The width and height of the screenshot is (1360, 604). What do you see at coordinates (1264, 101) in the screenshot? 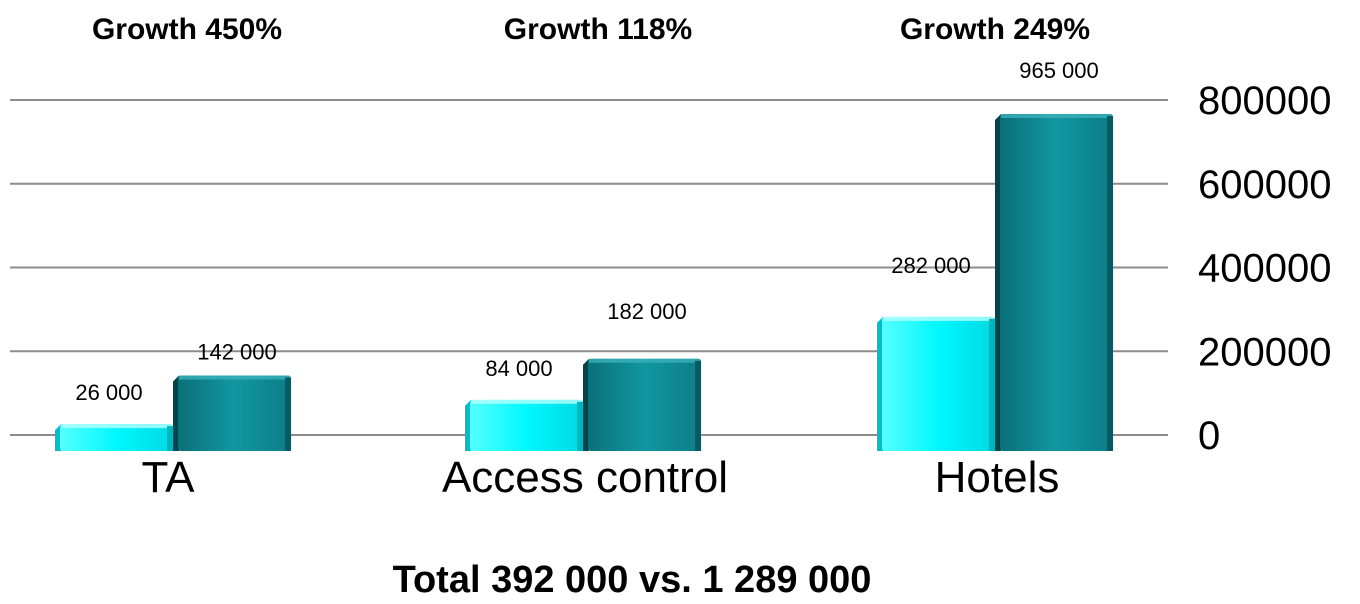
I see `y-tick-label: 800000` at bounding box center [1264, 101].